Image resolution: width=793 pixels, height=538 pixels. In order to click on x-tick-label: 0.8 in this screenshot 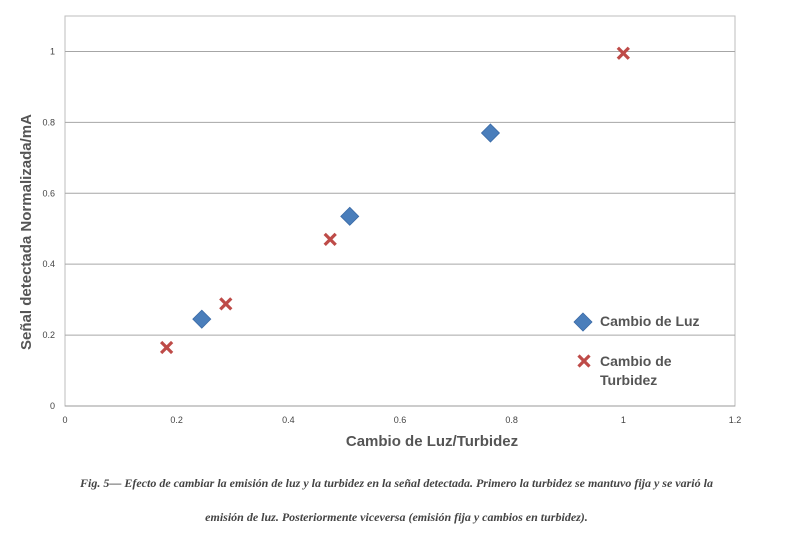, I will do `click(511, 420)`.